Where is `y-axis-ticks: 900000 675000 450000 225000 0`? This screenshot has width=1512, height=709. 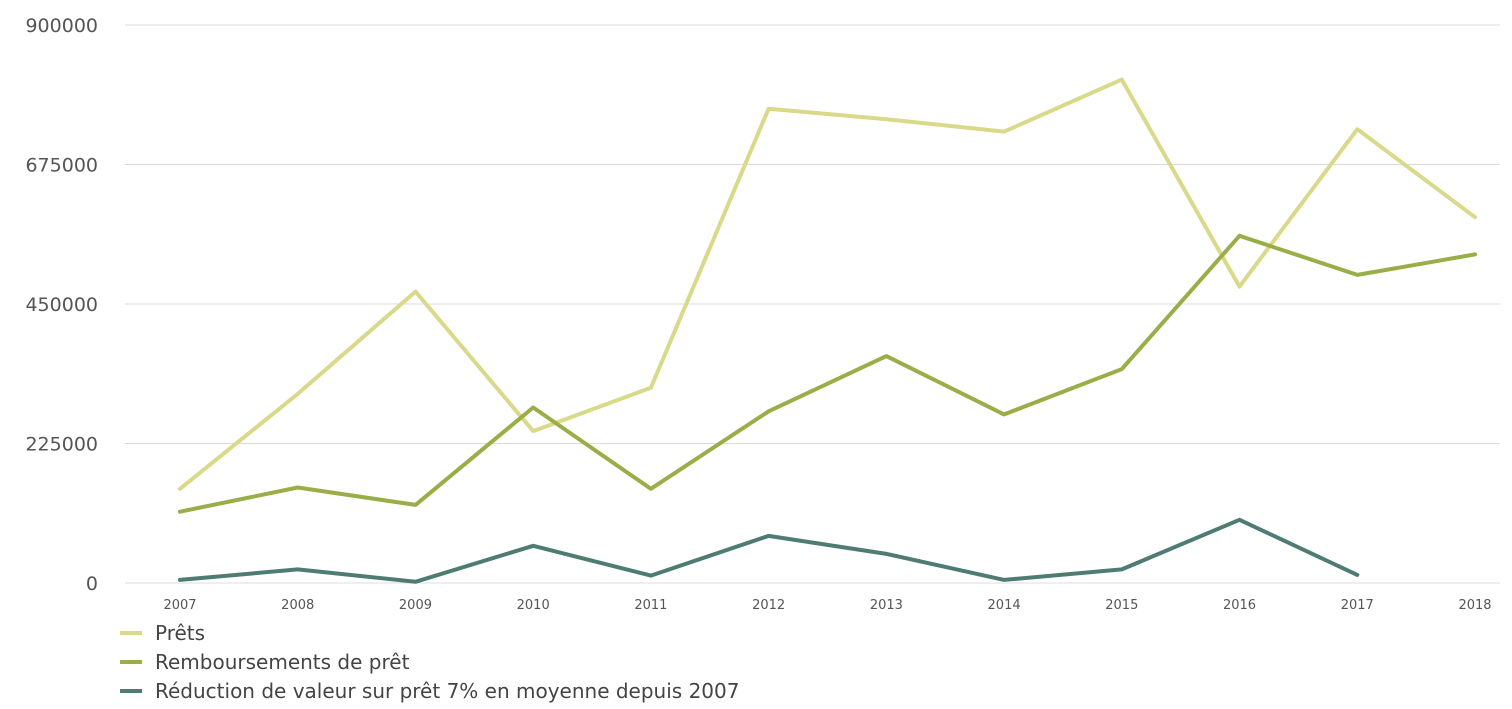 y-axis-ticks: 900000 675000 450000 225000 0 is located at coordinates (61, 305).